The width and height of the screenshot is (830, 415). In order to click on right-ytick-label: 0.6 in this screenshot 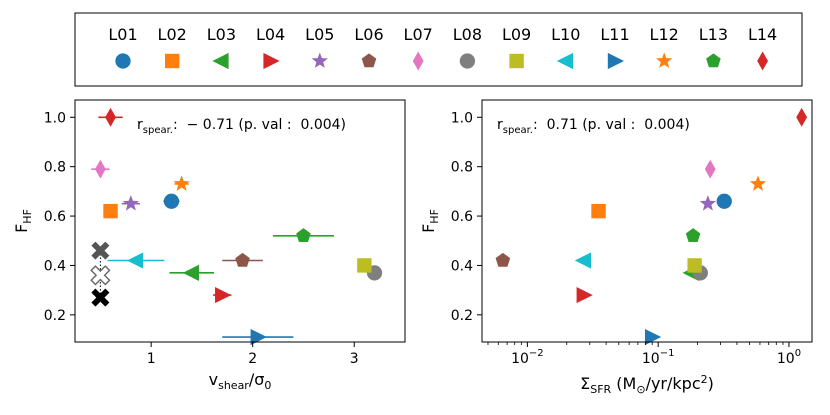, I will do `click(462, 217)`.